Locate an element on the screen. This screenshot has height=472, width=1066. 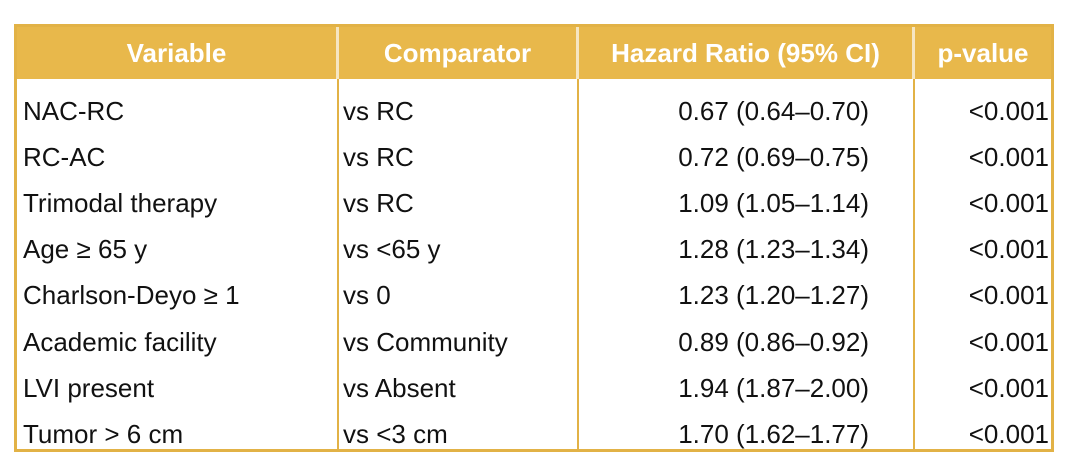
table-cell: vs Absent is located at coordinates (399, 387).